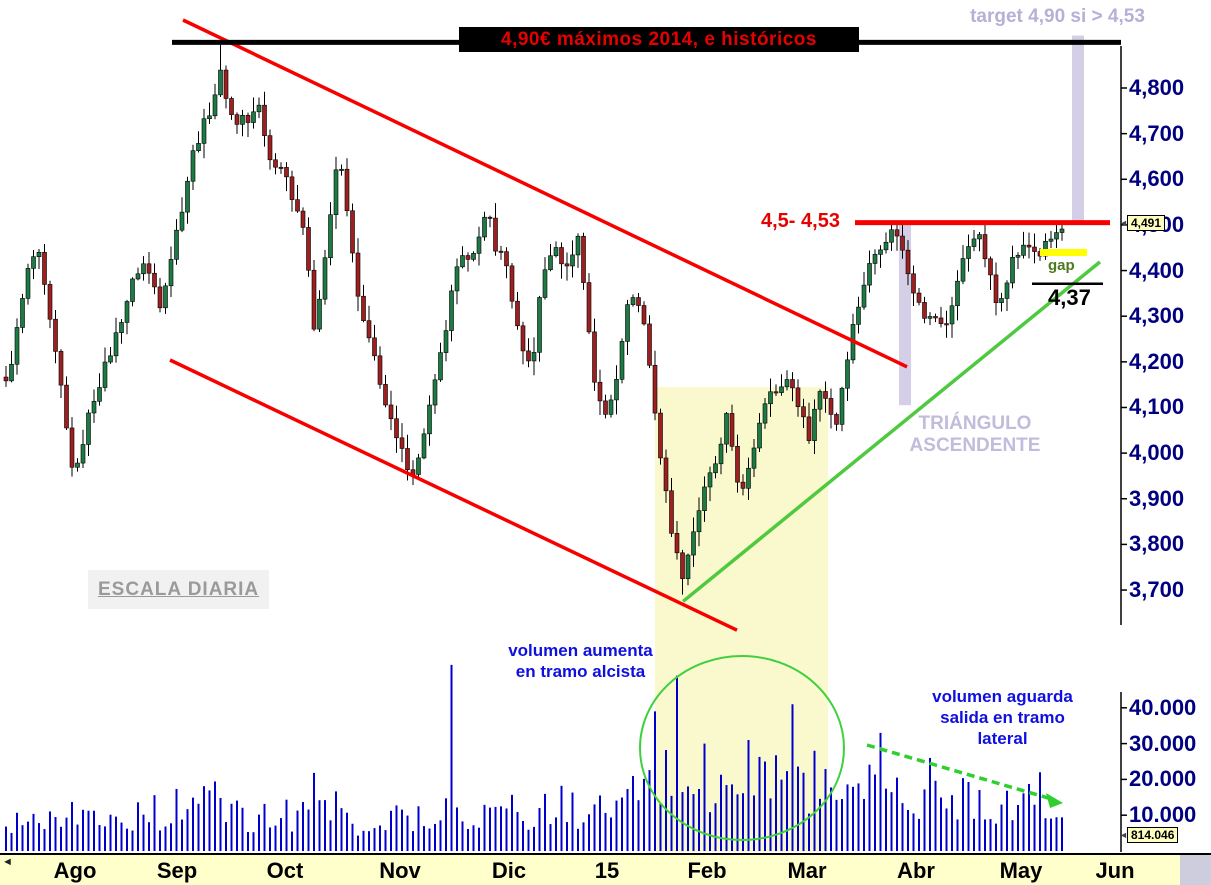 Image resolution: width=1211 pixels, height=885 pixels. What do you see at coordinates (1157, 407) in the screenshot?
I see `price-tick-label: 4,100` at bounding box center [1157, 407].